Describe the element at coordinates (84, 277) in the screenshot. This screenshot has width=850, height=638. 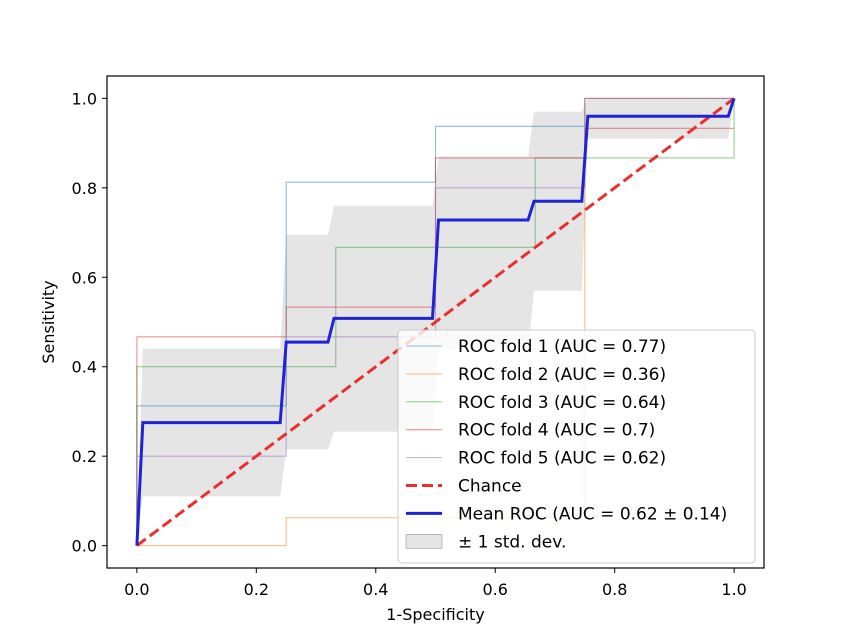
I see `y-tick-label: 0.6` at that location.